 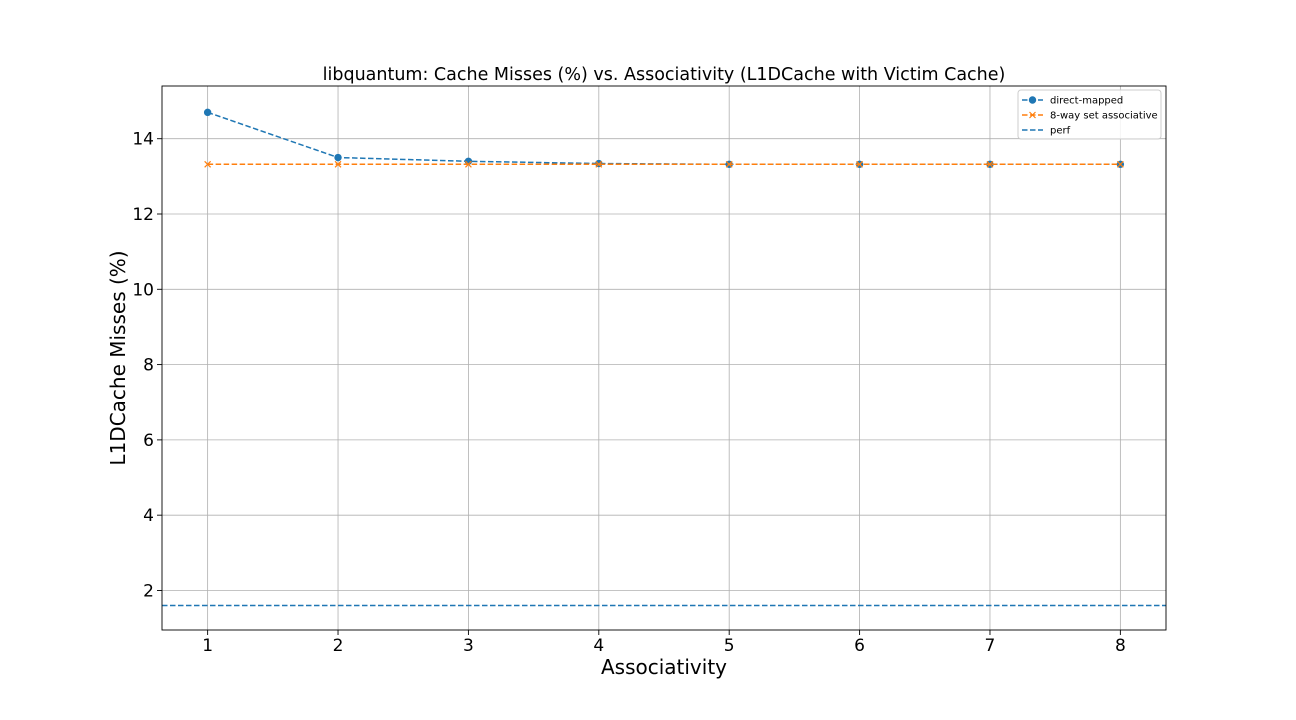 What do you see at coordinates (1046, 131) in the screenshot?
I see `legend-entry: perf` at bounding box center [1046, 131].